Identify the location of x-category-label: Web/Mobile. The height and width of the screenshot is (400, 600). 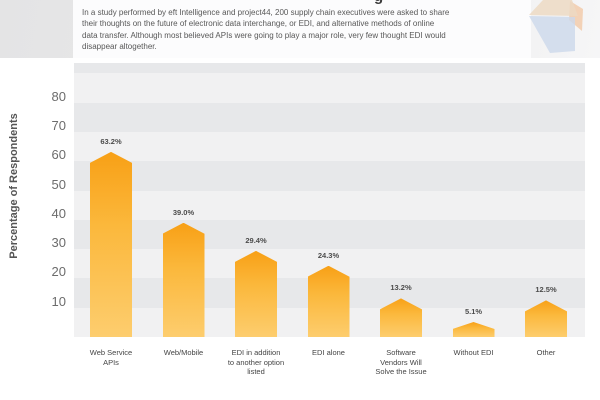
(184, 353).